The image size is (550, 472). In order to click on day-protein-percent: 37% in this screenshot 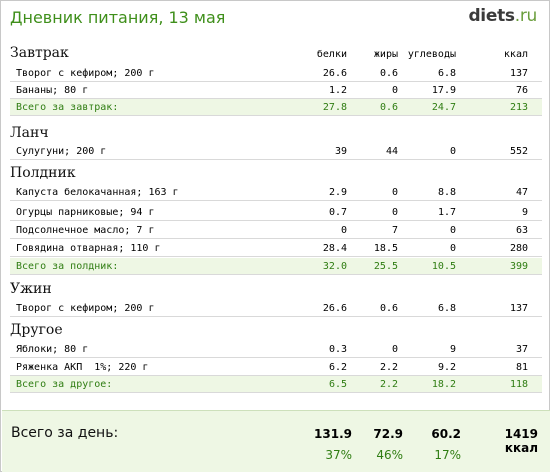, I will do `click(338, 455)`.